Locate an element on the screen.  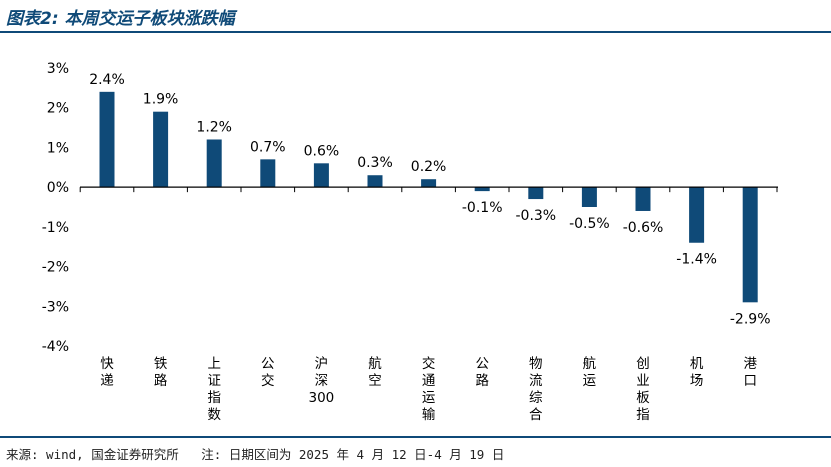
data-label: -0.3% is located at coordinates (535, 216).